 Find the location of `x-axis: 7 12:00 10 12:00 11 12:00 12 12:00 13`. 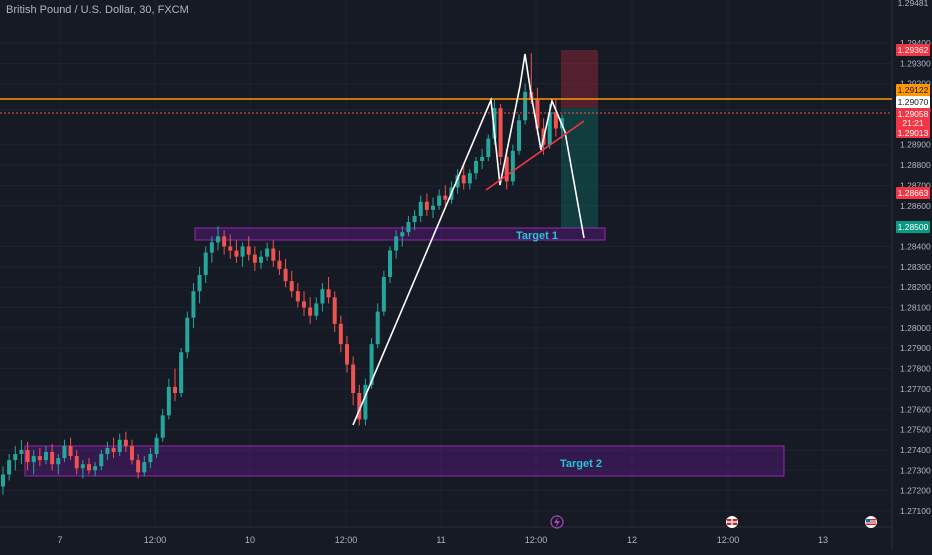

x-axis: 7 12:00 10 12:00 11 12:00 12 12:00 13 is located at coordinates (442, 540).